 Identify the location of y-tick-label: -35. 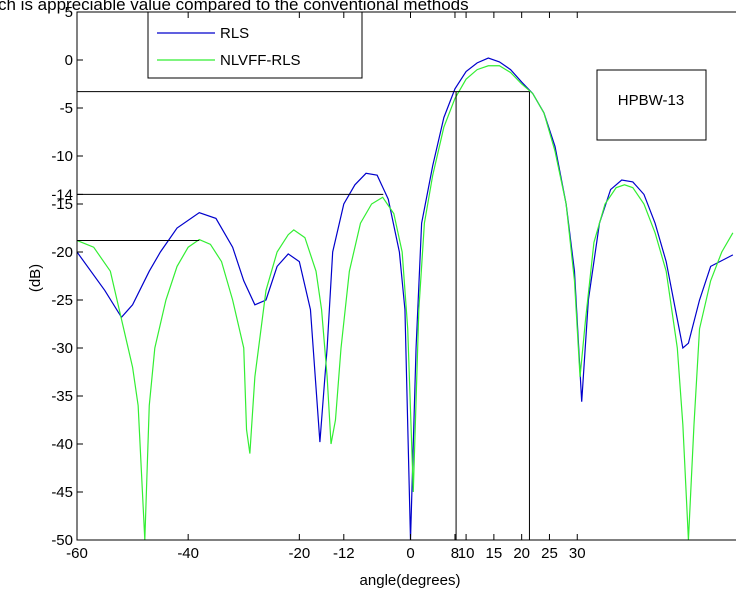
(62, 396).